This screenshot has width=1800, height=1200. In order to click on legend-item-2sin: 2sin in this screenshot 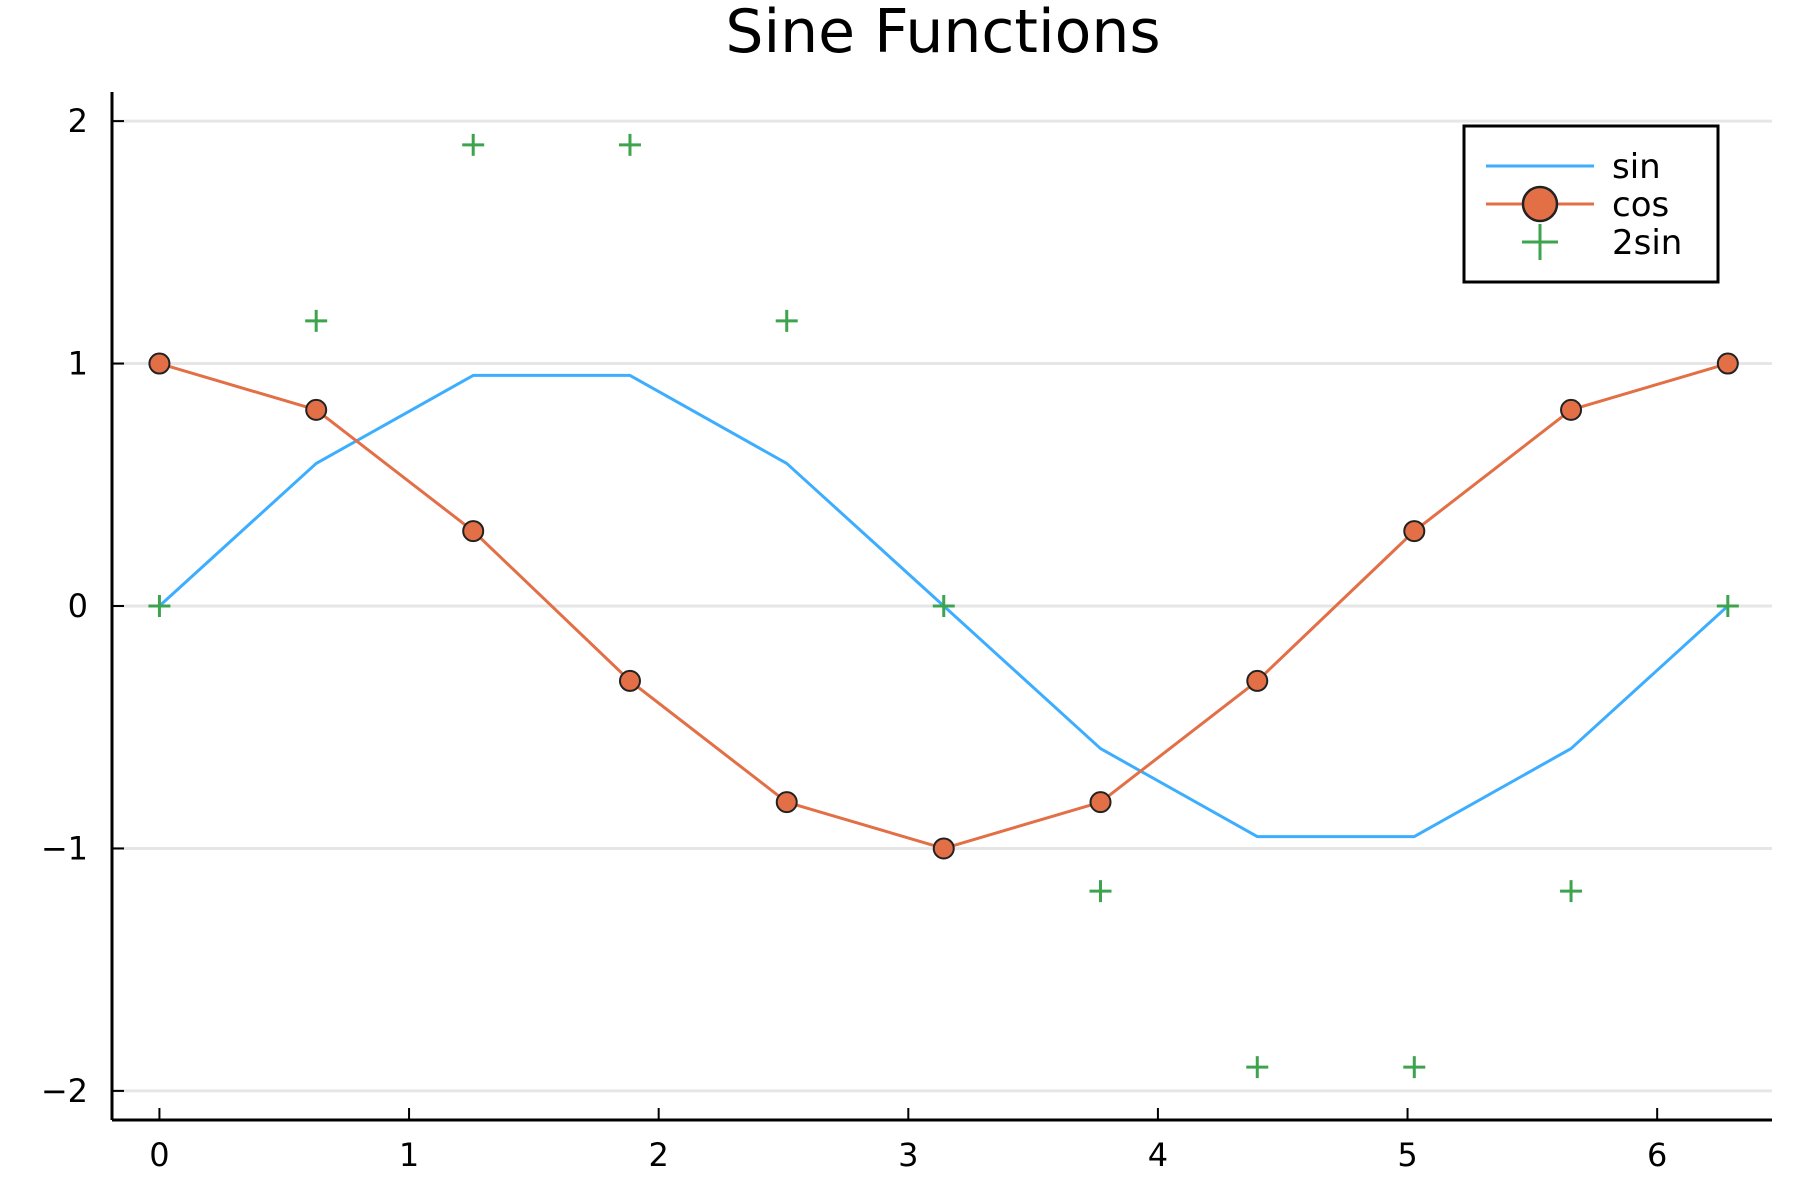, I will do `click(1602, 243)`.